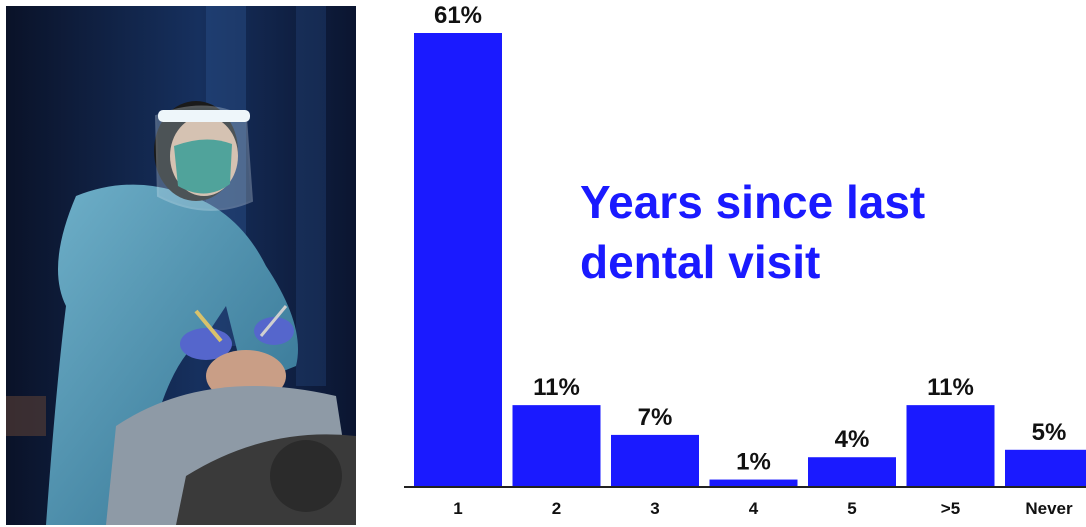 The image size is (1086, 527). What do you see at coordinates (556, 387) in the screenshot?
I see `value-label-2: 11%` at bounding box center [556, 387].